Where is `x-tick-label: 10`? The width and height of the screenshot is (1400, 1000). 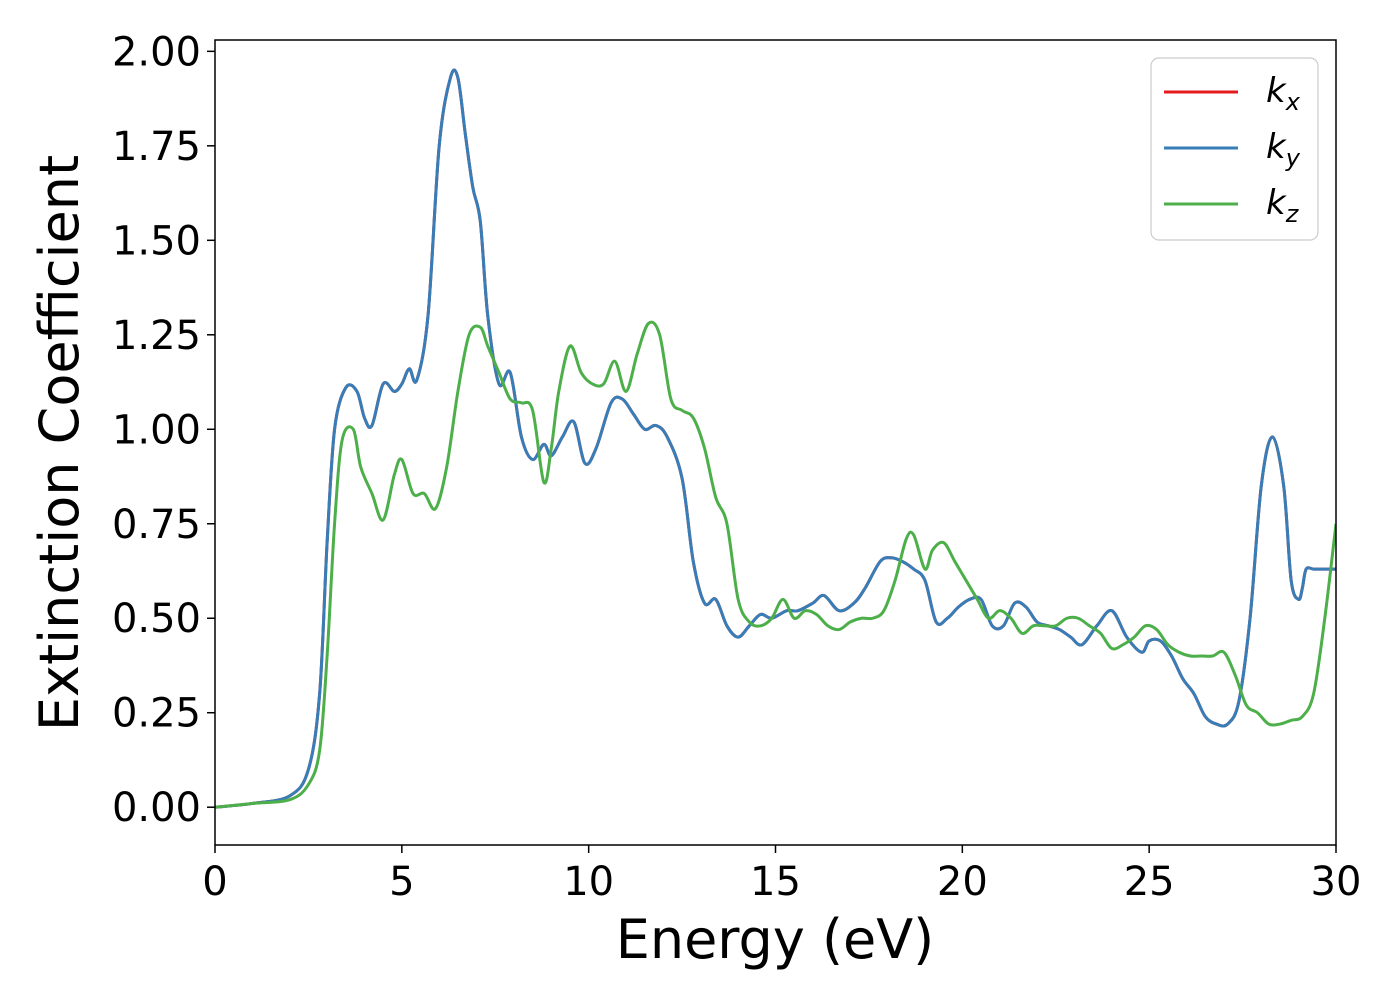 x-tick-label: 10 is located at coordinates (588, 882).